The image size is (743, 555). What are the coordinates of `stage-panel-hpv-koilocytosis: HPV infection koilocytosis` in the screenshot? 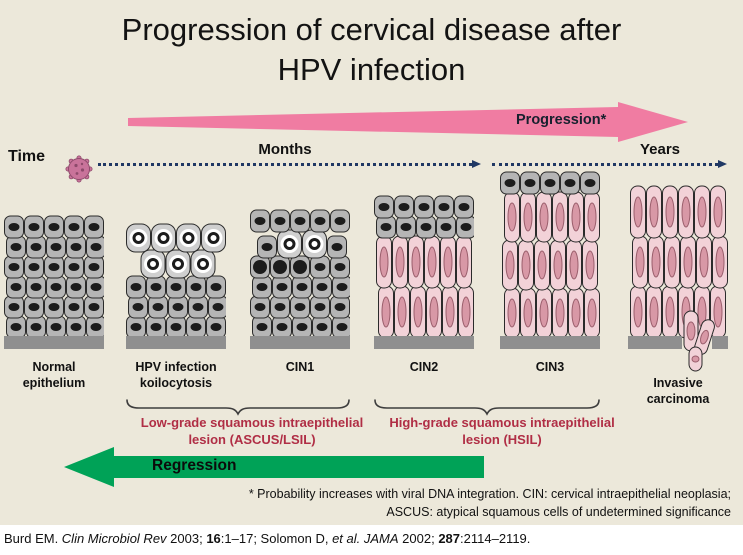 It's located at (176, 276).